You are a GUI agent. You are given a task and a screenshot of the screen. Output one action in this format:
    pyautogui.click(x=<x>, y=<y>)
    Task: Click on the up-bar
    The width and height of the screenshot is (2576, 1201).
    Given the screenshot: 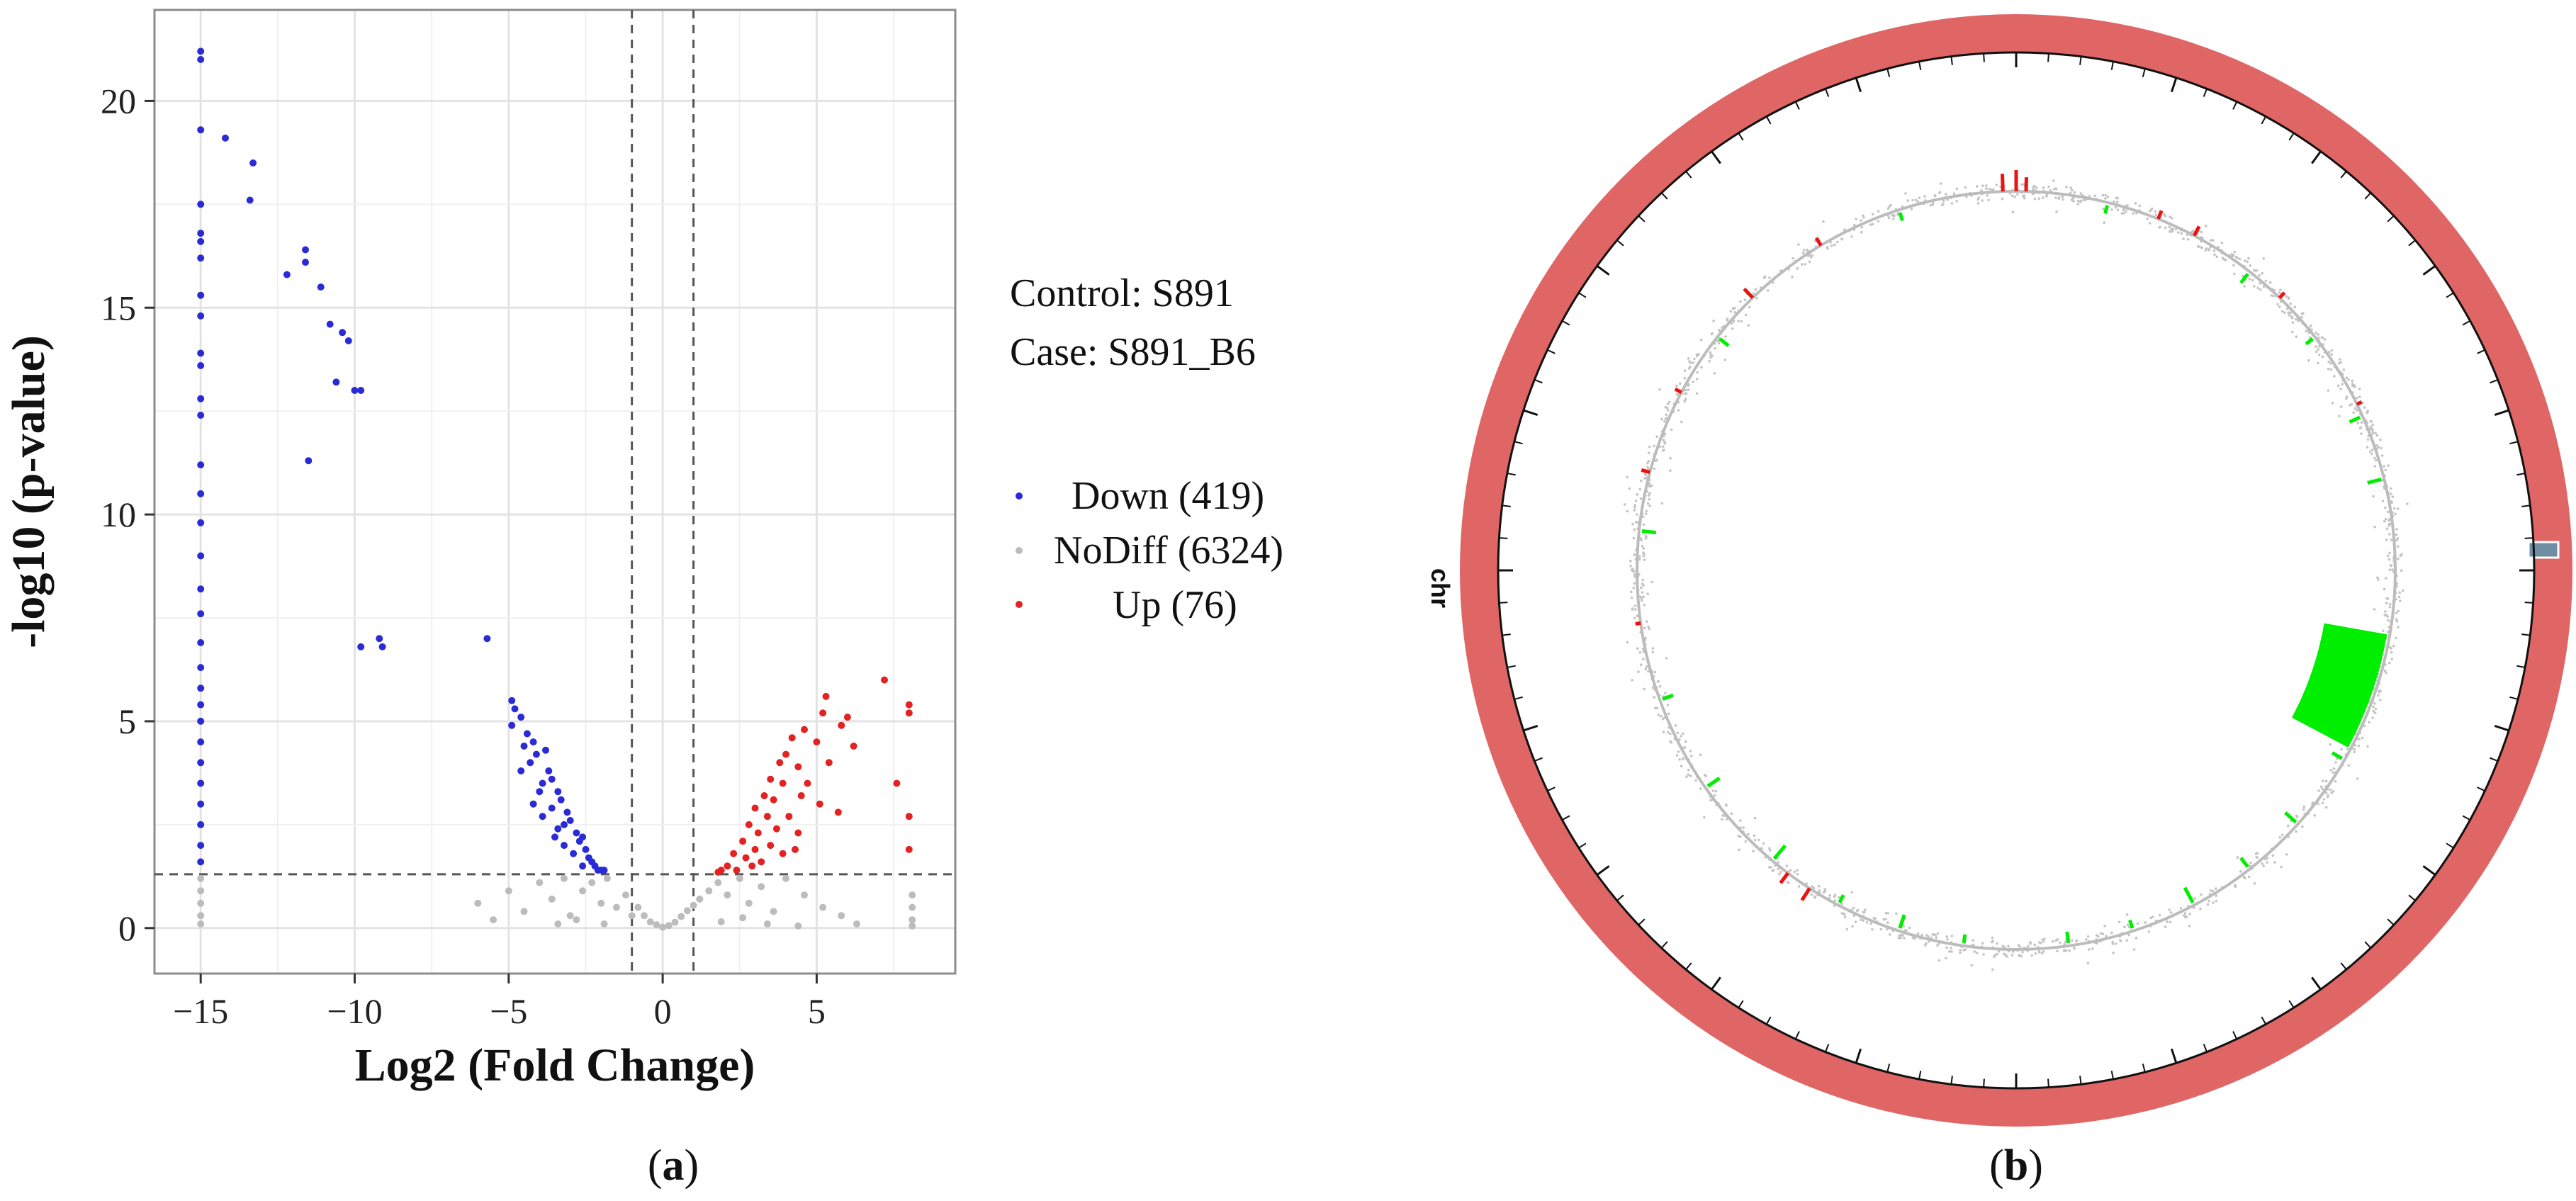 What is the action you would take?
    pyautogui.click(x=2282, y=295)
    